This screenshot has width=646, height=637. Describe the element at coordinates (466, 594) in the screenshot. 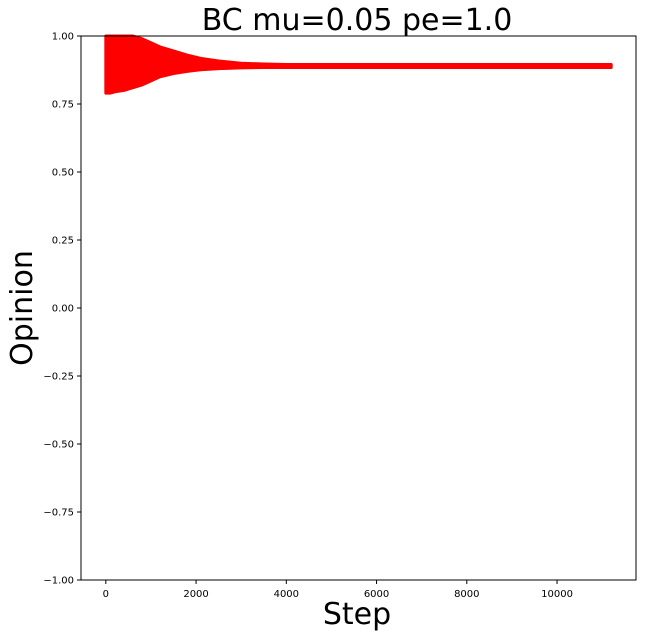

I see `x-tick-label-4: 8000` at that location.